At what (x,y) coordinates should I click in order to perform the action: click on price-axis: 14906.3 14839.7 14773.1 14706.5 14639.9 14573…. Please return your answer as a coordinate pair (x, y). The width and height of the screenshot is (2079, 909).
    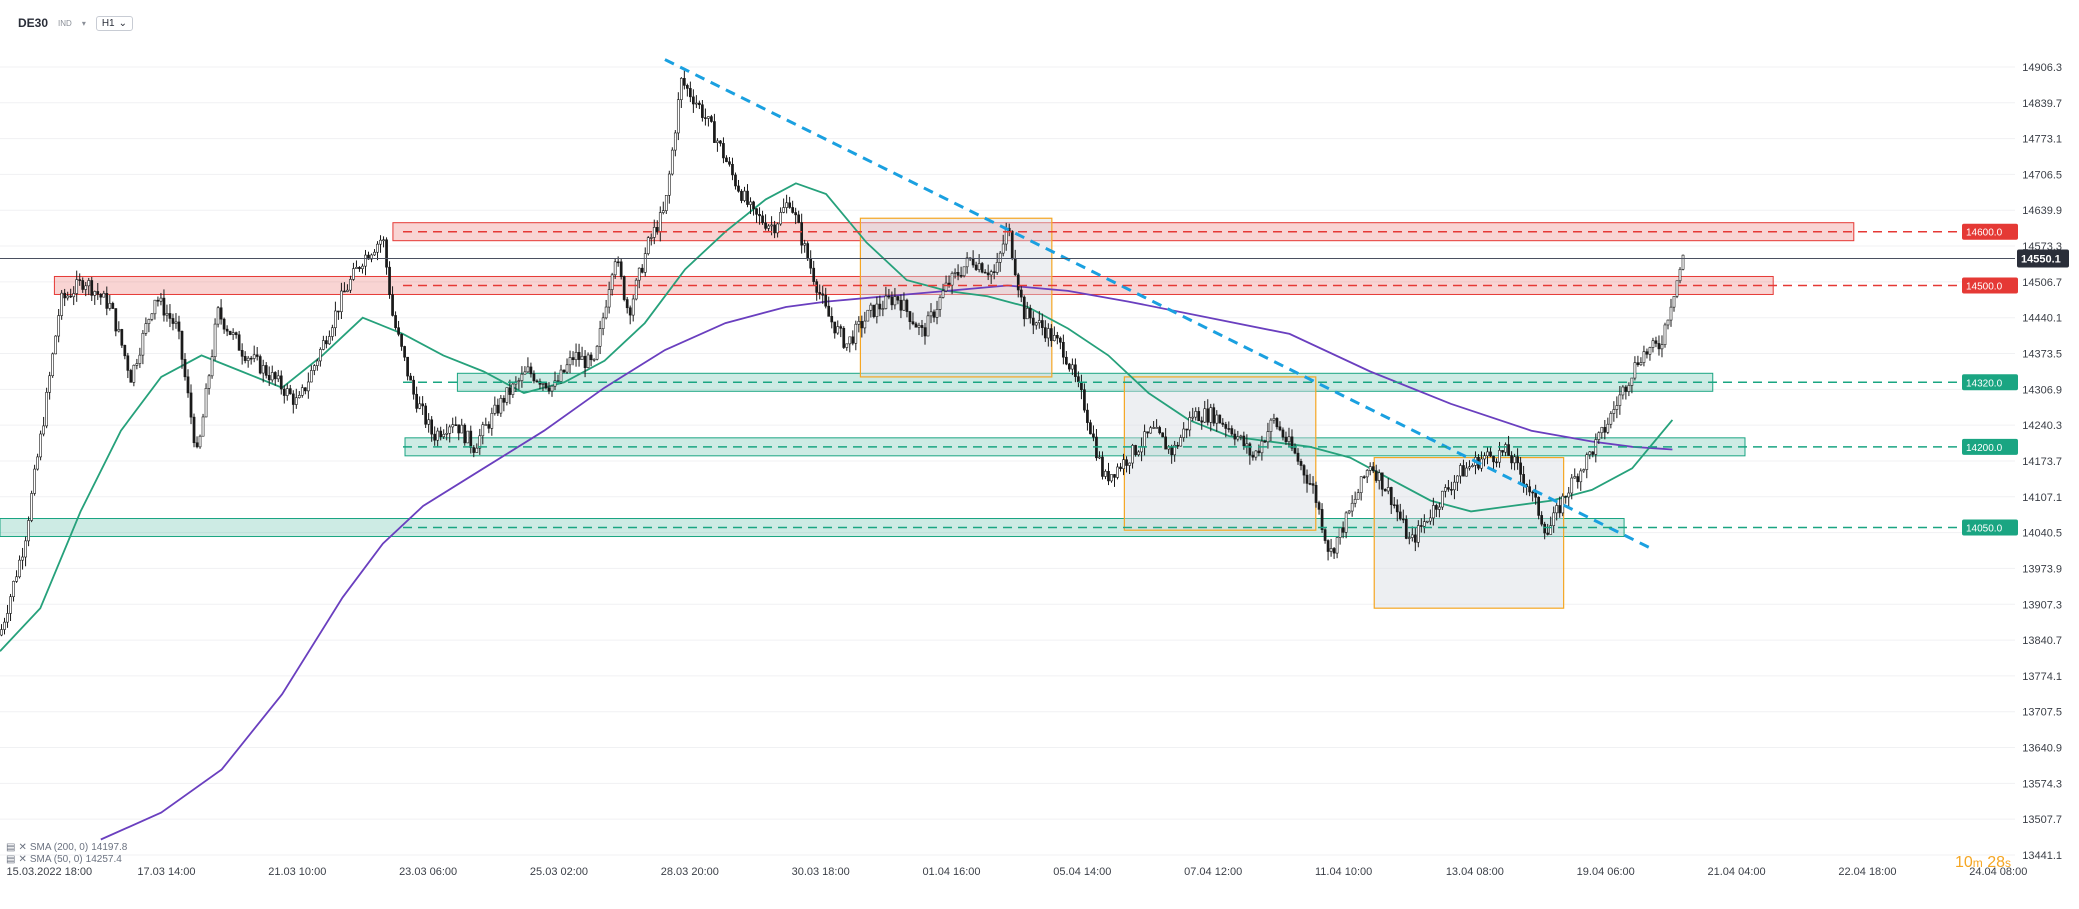
    Looking at the image, I should click on (2042, 462).